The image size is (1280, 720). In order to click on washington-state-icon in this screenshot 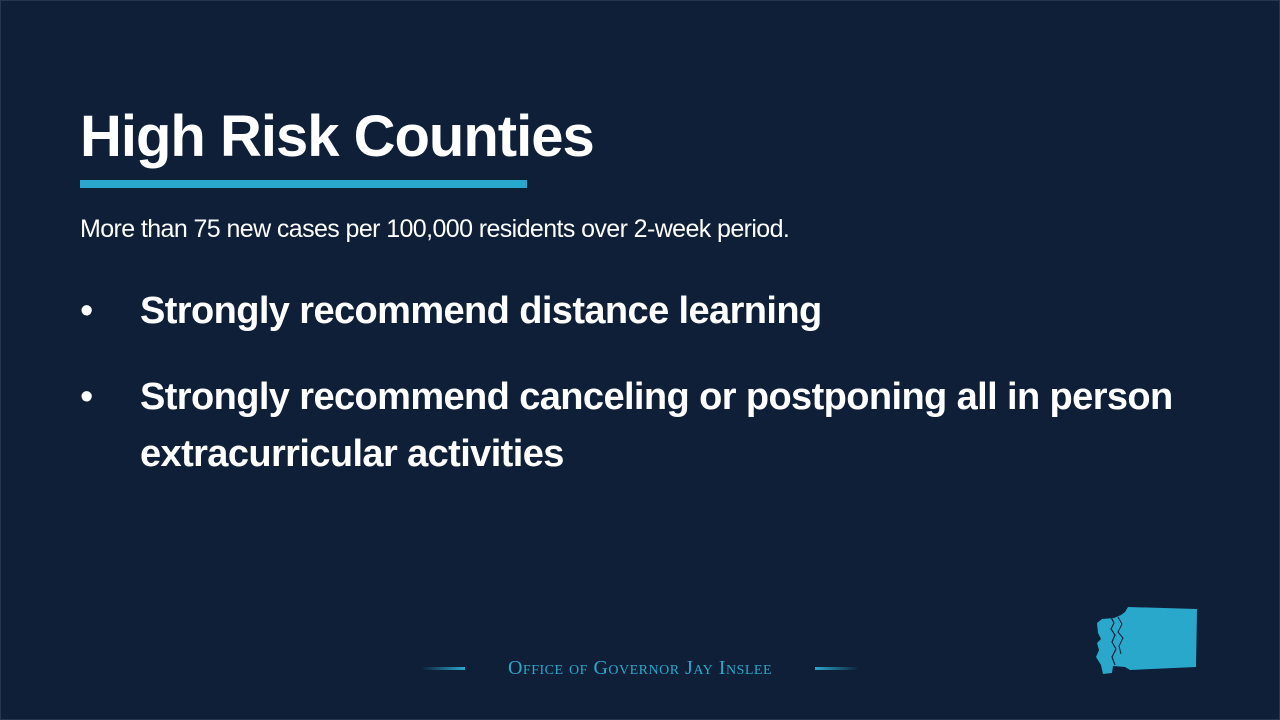, I will do `click(1146, 640)`.